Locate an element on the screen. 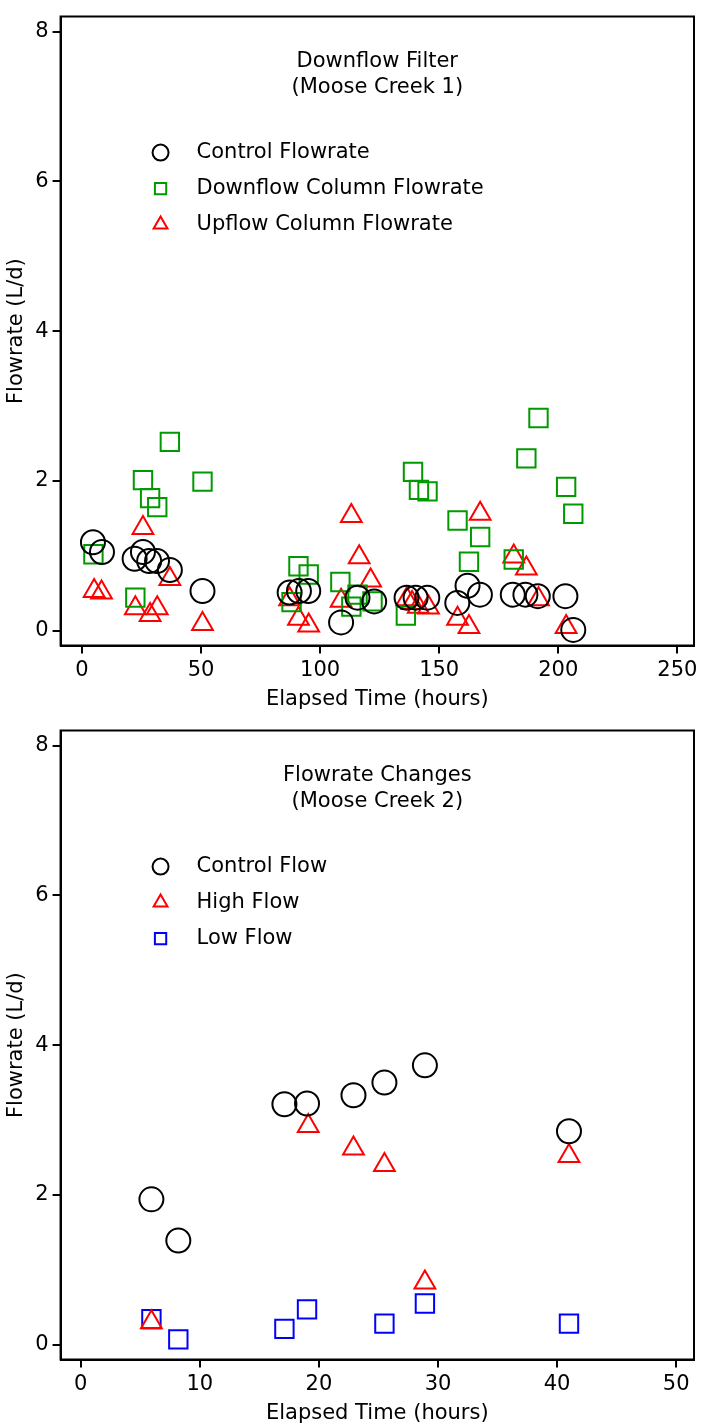  x-tick-label: 100 is located at coordinates (320, 668).